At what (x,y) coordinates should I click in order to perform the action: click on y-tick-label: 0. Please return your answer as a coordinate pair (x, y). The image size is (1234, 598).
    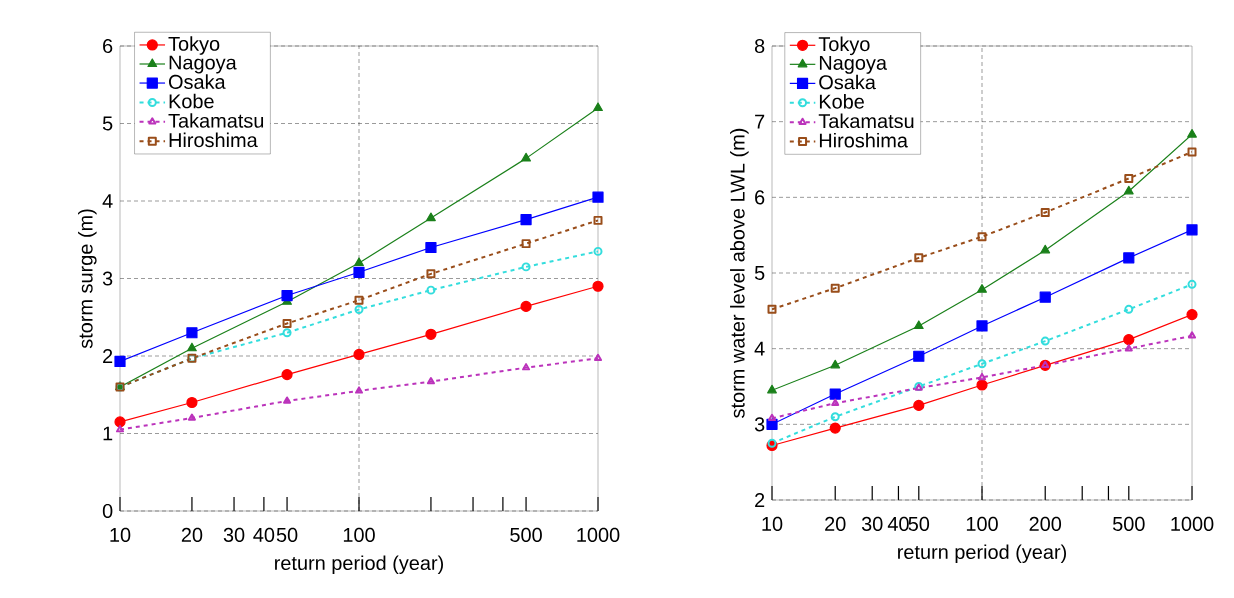
    Looking at the image, I should click on (107, 511).